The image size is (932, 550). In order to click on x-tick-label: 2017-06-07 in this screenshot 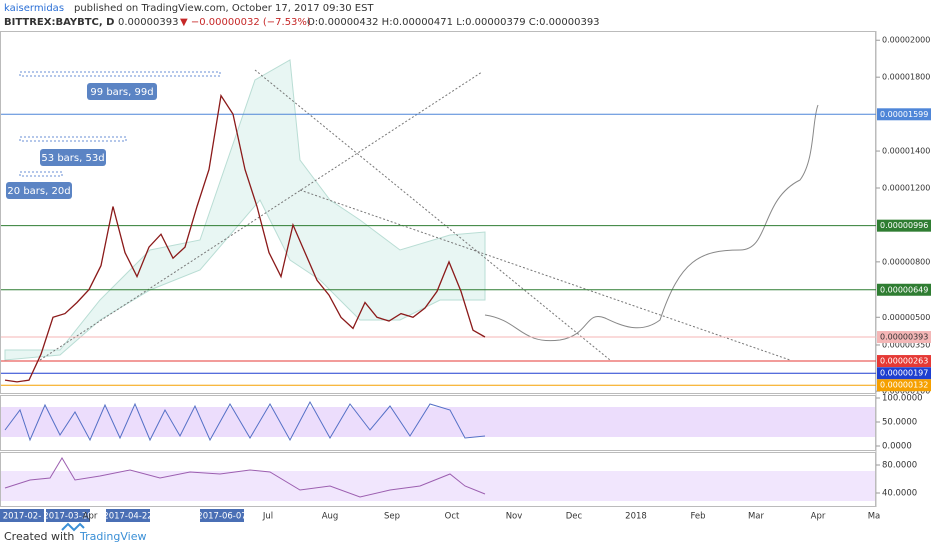, I will do `click(221, 517)`.